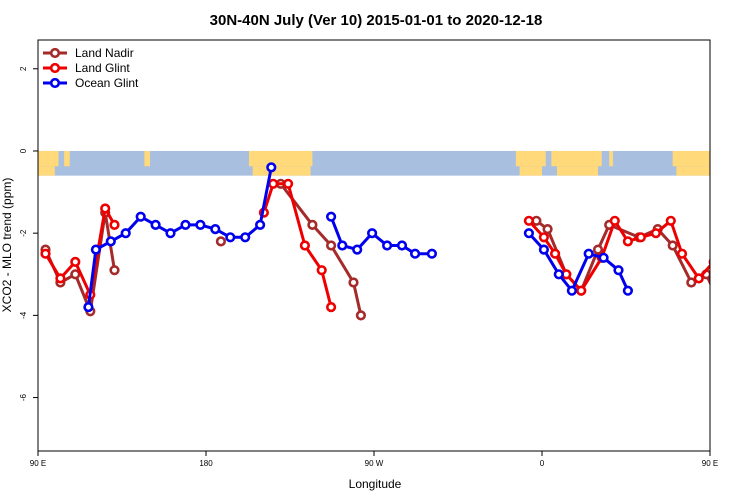 The image size is (750, 500). What do you see at coordinates (542, 463) in the screenshot?
I see `x-tick-label: 0` at bounding box center [542, 463].